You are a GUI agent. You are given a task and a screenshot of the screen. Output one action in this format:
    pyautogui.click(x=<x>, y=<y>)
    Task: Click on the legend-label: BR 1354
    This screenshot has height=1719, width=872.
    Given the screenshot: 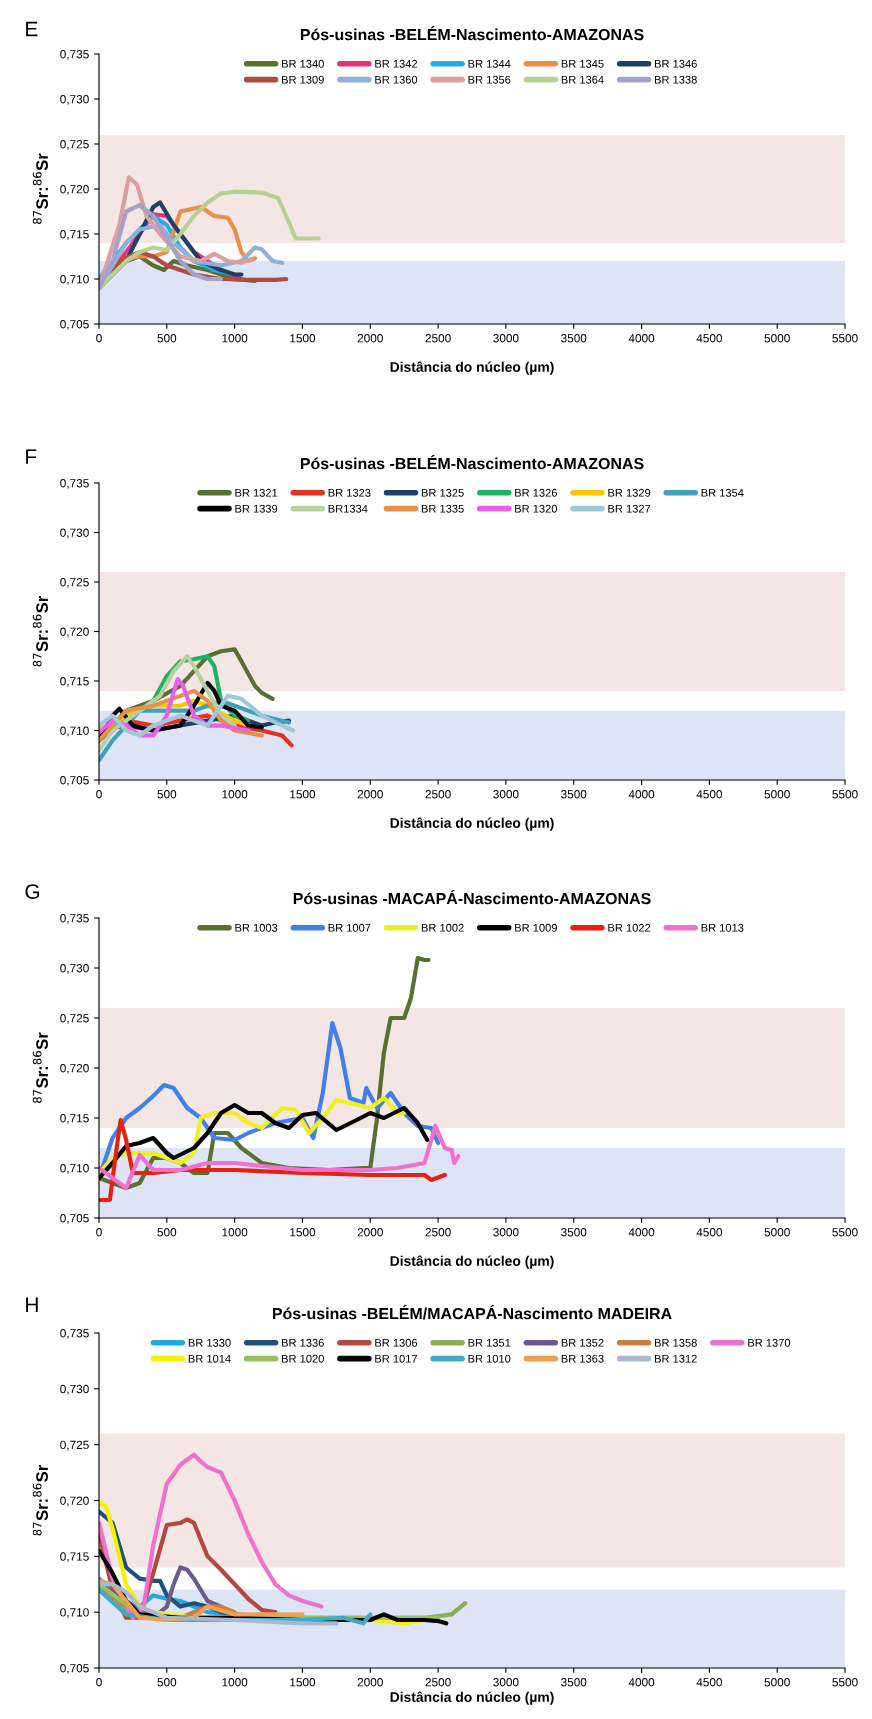 What is the action you would take?
    pyautogui.click(x=722, y=492)
    